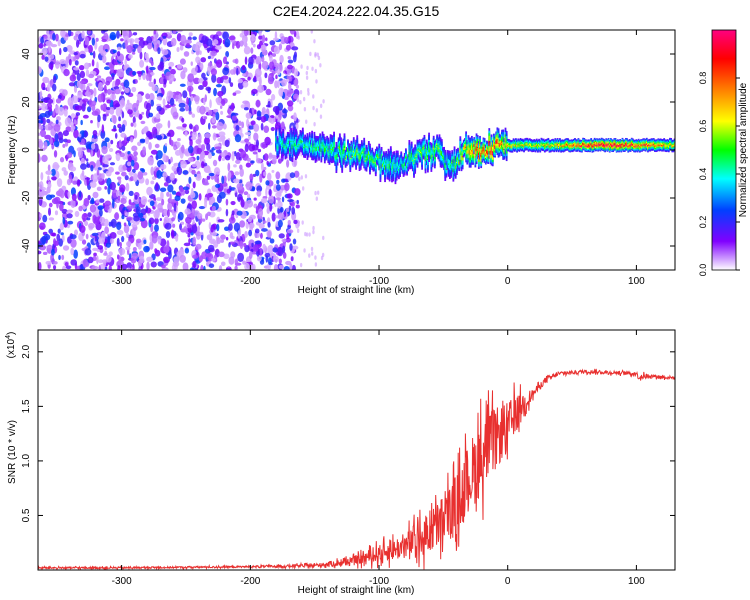 This screenshot has height=600, width=750. Describe the element at coordinates (250, 581) in the screenshot. I see `snr-x-tick-label: -200` at that location.